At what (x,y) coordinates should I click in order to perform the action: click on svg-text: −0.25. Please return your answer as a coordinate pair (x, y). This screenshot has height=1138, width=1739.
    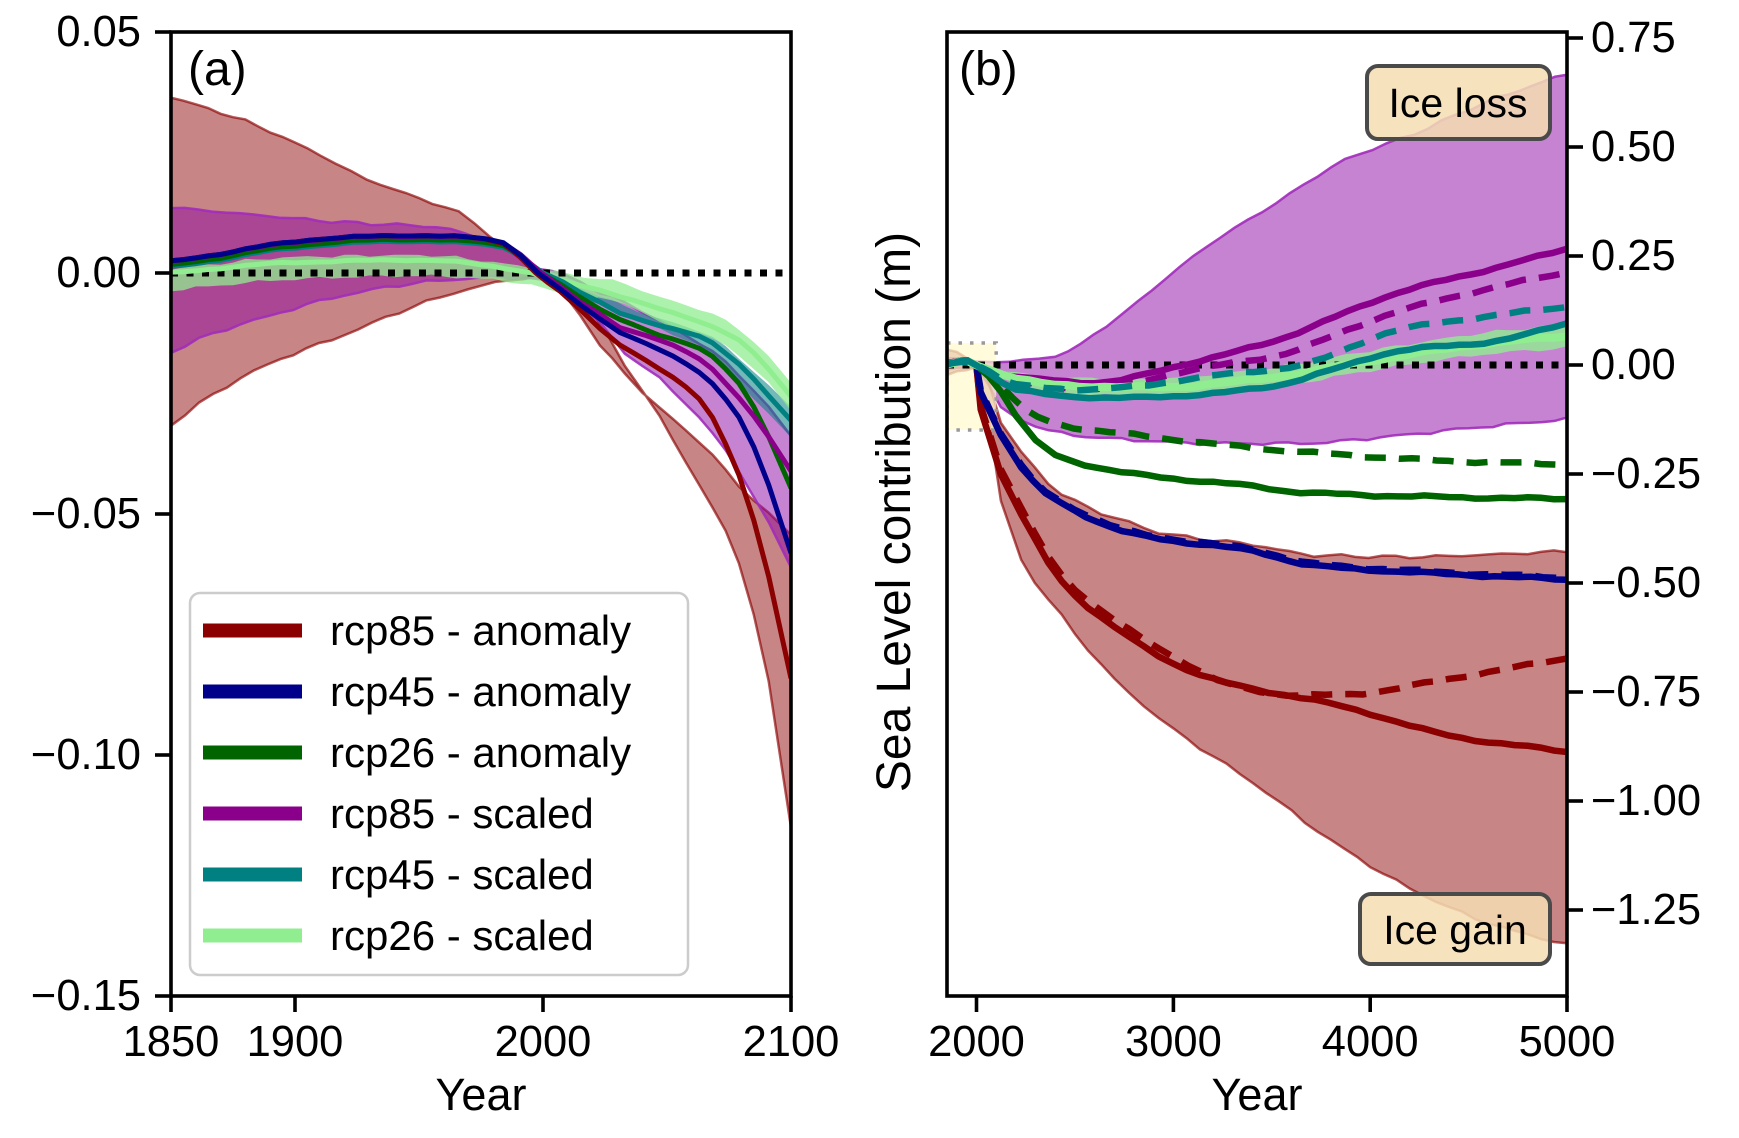
    Looking at the image, I should click on (1646, 474).